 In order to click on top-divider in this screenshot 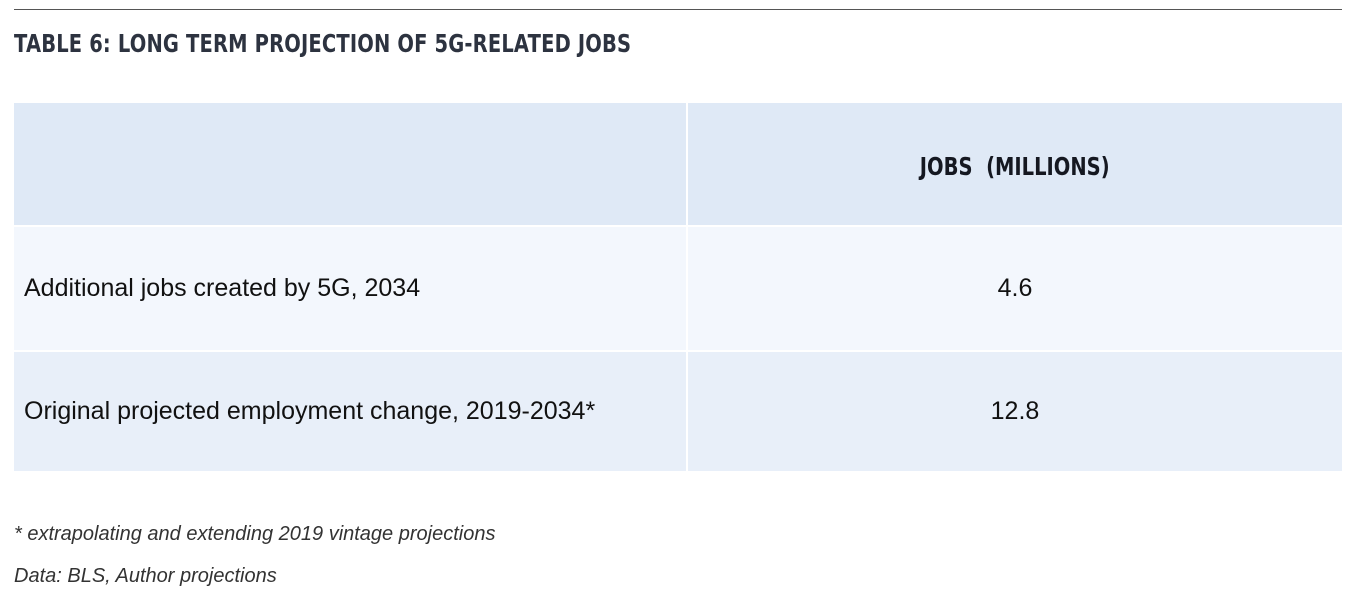, I will do `click(678, 9)`.